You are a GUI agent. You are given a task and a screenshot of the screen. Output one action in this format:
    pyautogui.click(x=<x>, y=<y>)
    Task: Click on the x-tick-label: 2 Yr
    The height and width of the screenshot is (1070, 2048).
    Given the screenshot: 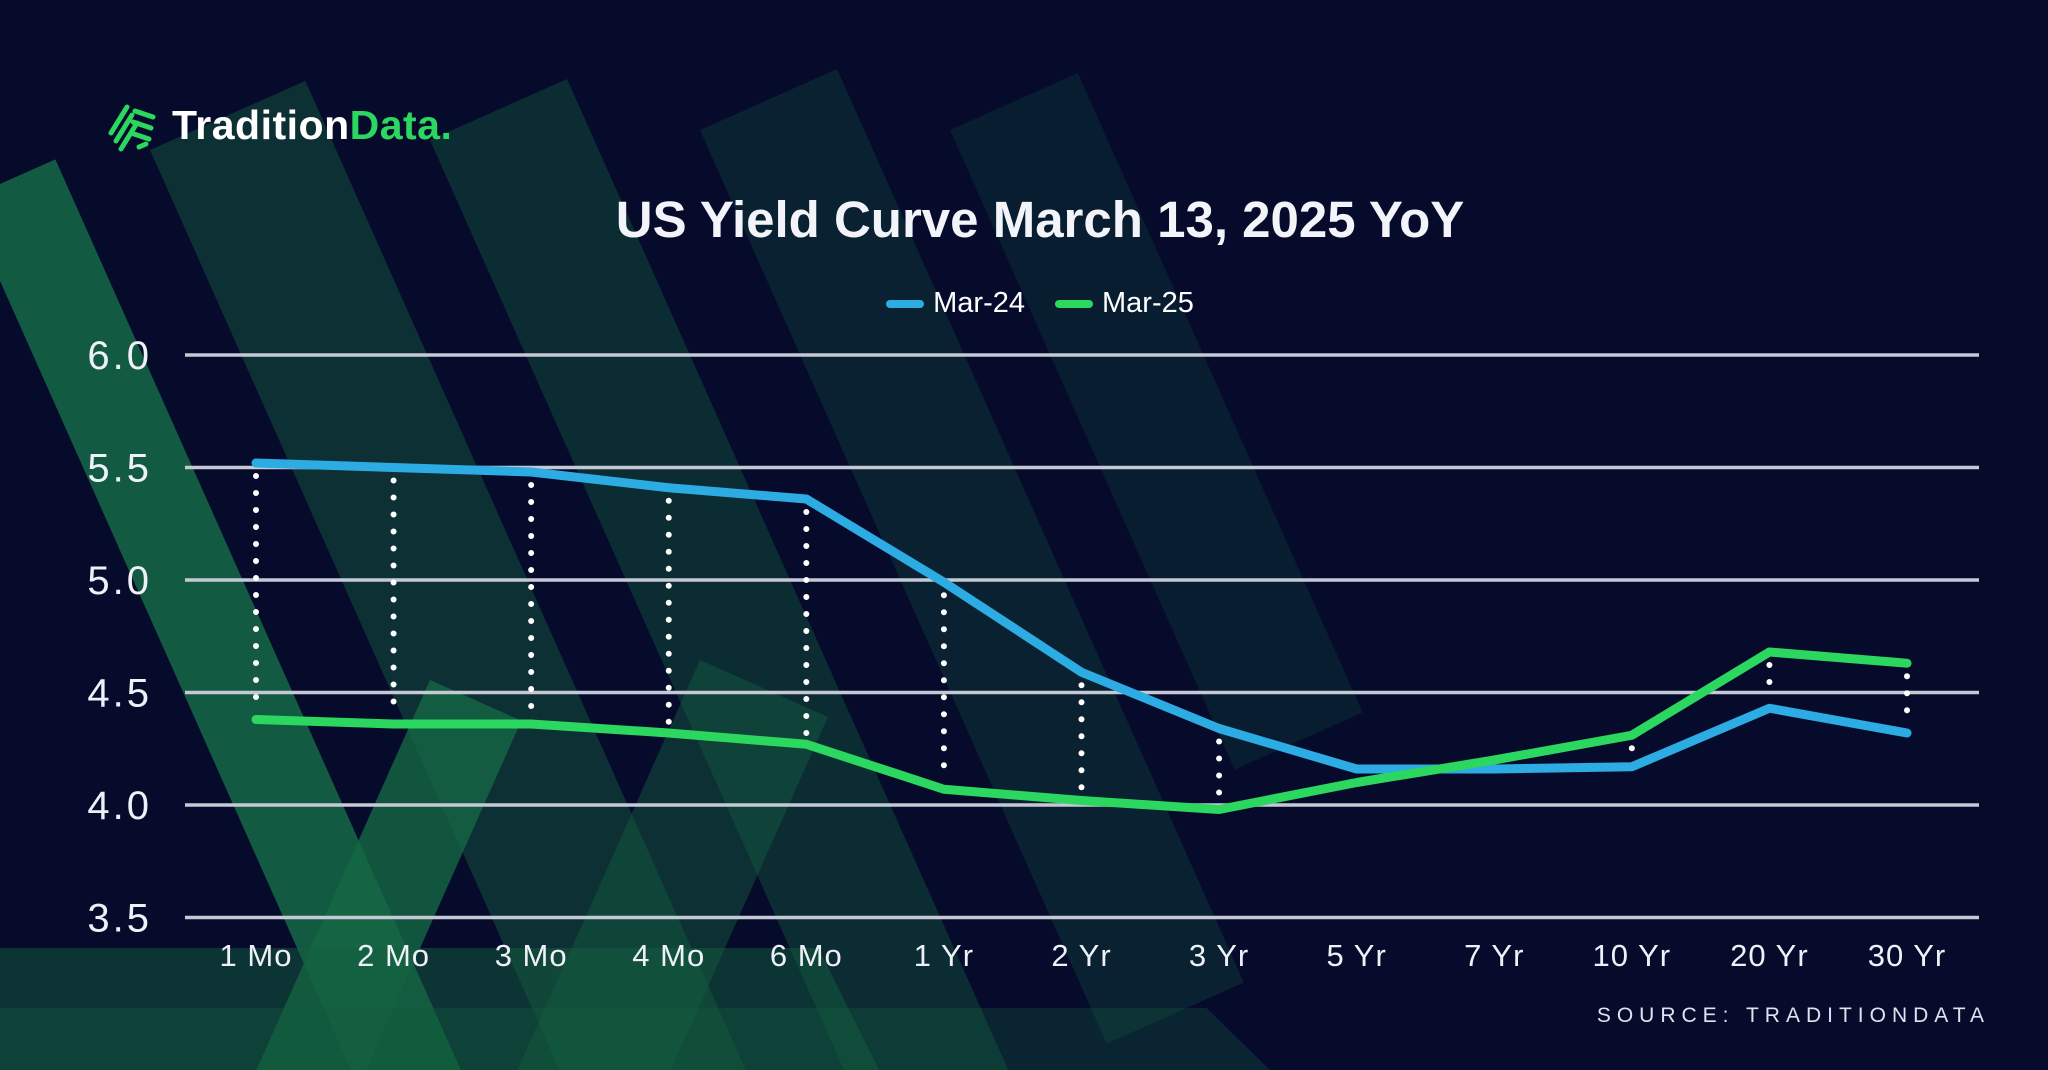 What is the action you would take?
    pyautogui.click(x=1081, y=955)
    